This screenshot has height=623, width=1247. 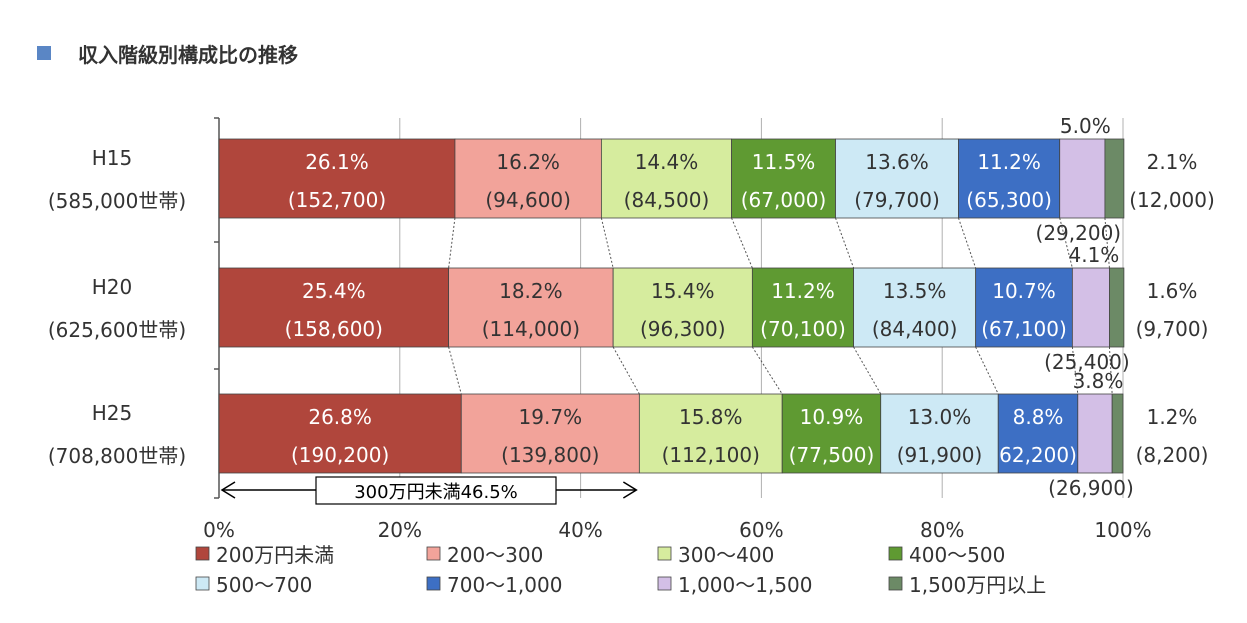 I want to click on legend-label: 1,500万円以上, so click(x=977, y=585).